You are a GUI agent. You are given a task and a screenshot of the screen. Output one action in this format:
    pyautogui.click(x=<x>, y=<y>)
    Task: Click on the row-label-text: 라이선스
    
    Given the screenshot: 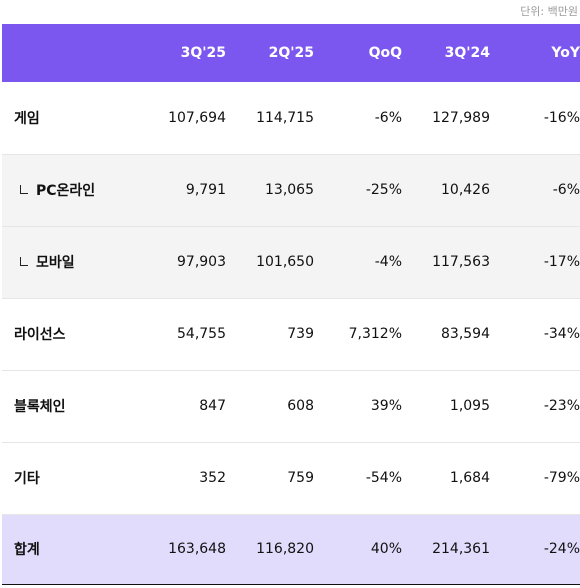 What is the action you would take?
    pyautogui.click(x=40, y=335)
    